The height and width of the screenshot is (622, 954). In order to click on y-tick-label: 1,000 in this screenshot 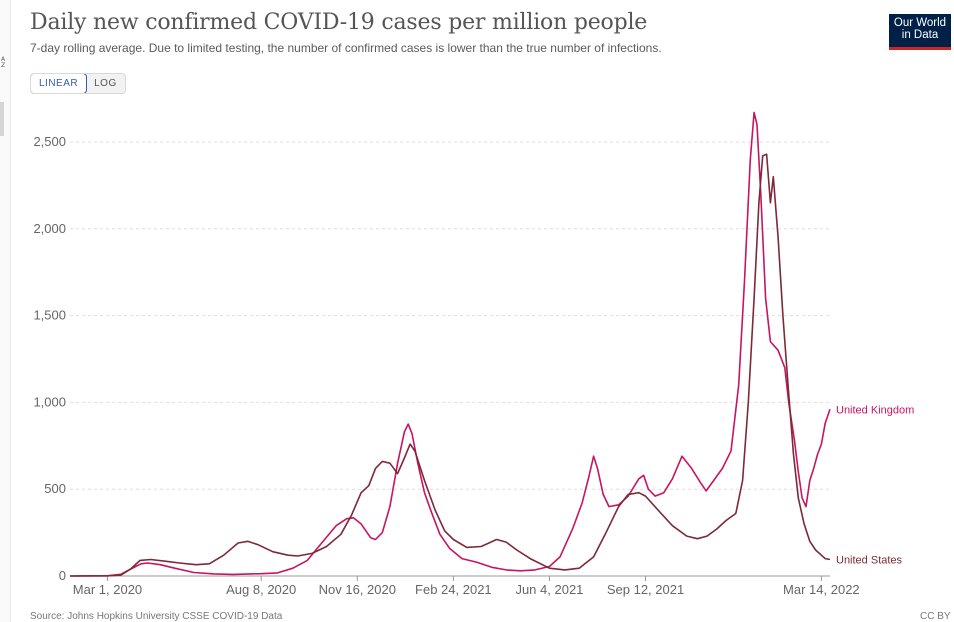, I will do `click(49, 401)`.